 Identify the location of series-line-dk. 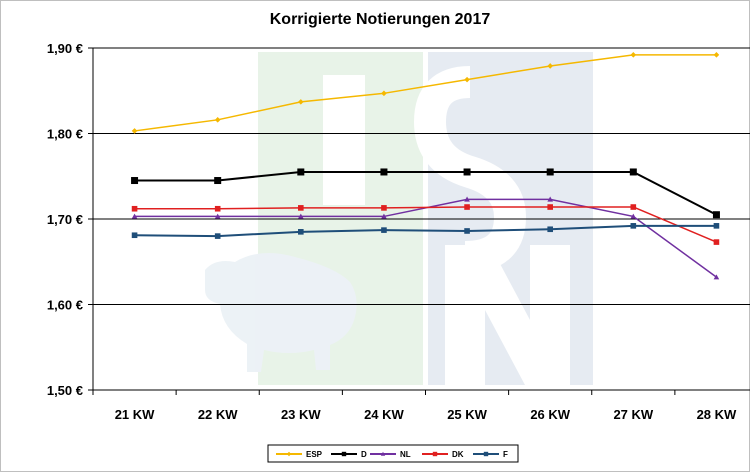
(425, 224).